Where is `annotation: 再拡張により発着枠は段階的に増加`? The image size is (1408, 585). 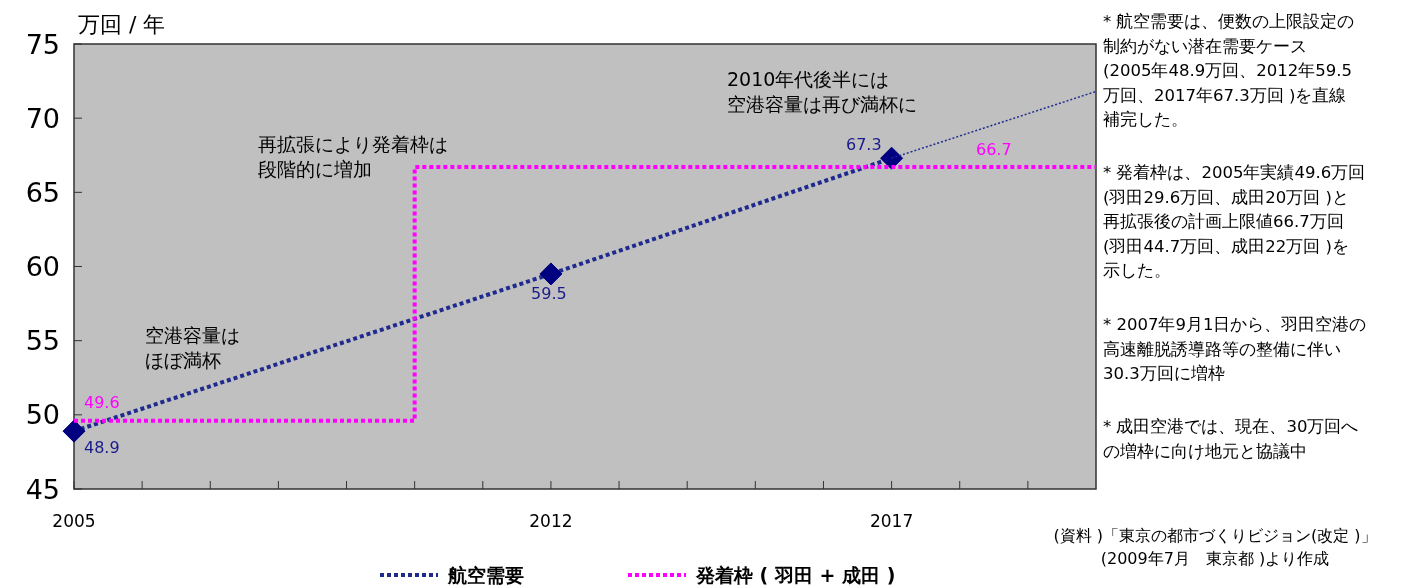 annotation: 再拡張により発着枠は段階的に増加 is located at coordinates (353, 156).